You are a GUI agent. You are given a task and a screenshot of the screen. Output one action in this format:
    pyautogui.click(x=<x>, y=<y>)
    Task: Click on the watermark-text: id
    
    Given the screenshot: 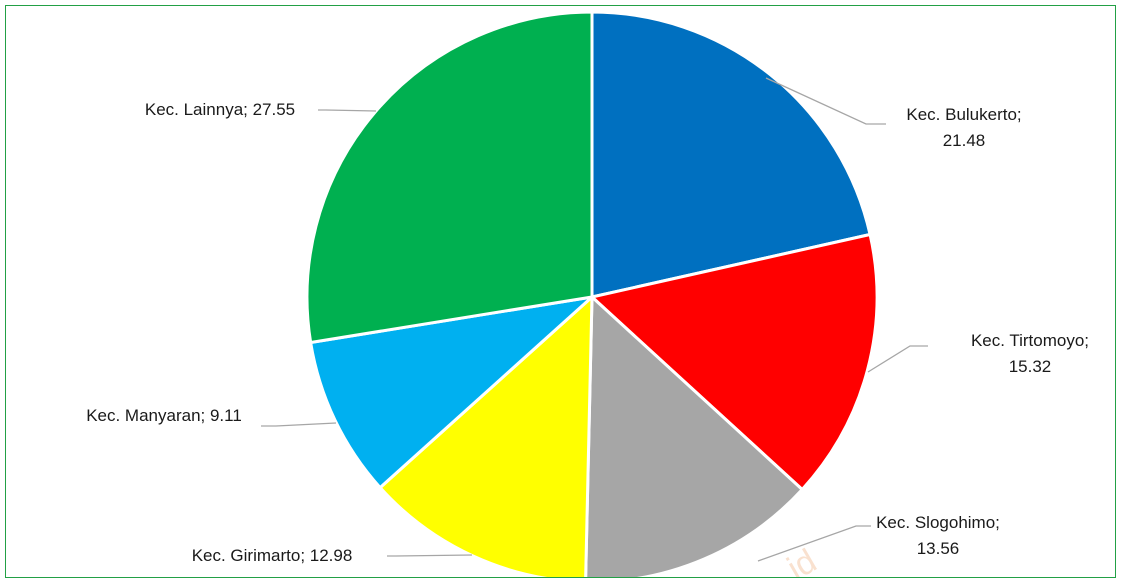 What is the action you would take?
    pyautogui.click(x=802, y=560)
    